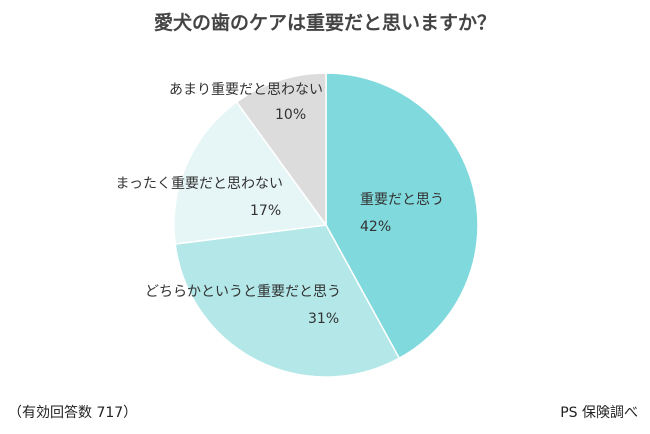  Describe the element at coordinates (599, 413) in the screenshot. I see `source-note: PS 保険調べ` at that location.